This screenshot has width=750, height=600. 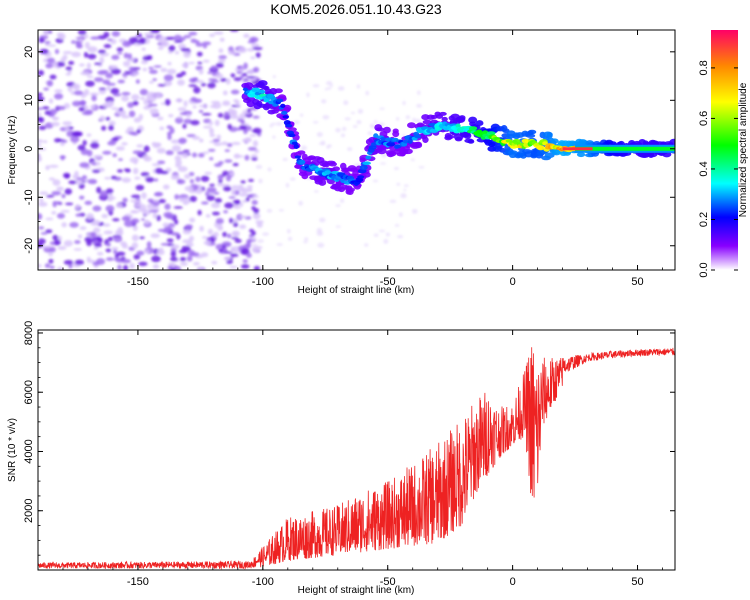 What do you see at coordinates (138, 282) in the screenshot?
I see `x-tick-label: -150` at bounding box center [138, 282].